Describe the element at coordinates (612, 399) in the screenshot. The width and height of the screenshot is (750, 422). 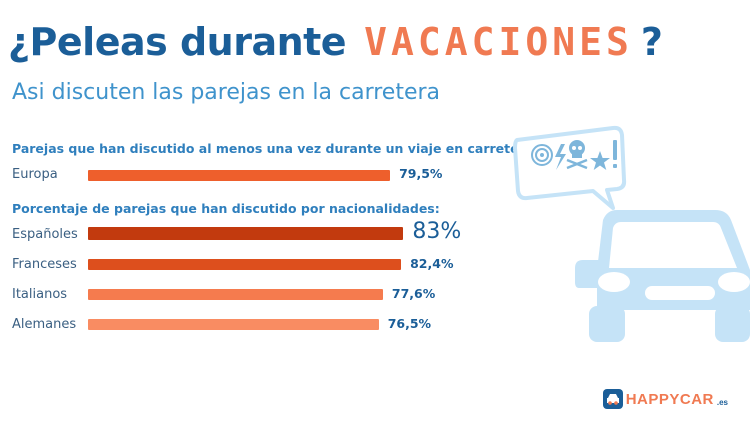
I see `car-logo-icon` at that location.